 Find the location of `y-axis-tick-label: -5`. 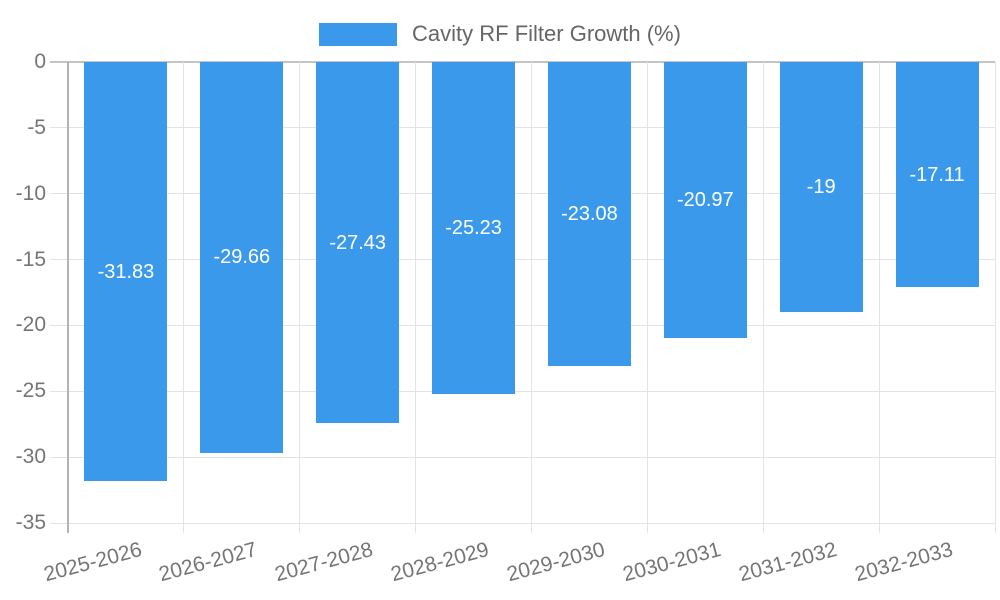

y-axis-tick-label: -5 is located at coordinates (36, 127).